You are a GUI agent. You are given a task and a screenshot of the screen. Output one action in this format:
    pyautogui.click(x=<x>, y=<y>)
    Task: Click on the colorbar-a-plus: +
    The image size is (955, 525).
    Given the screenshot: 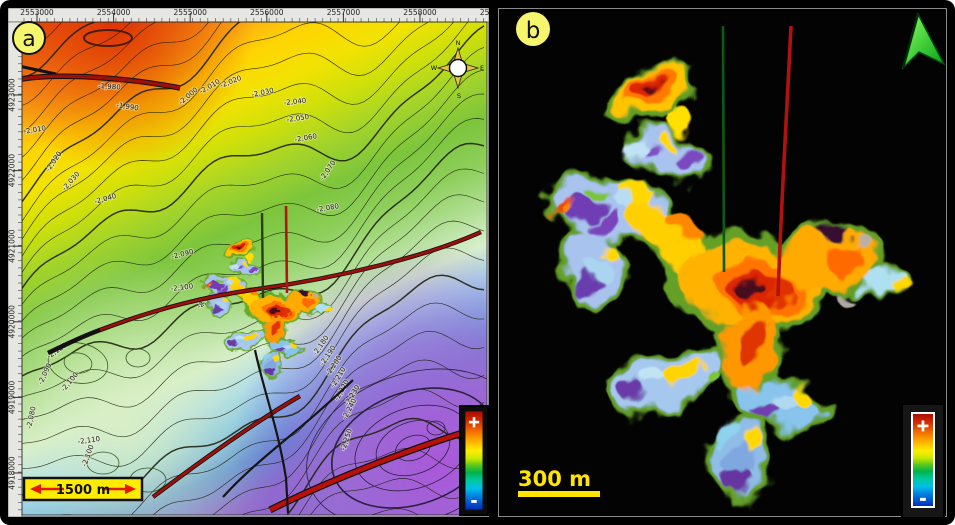 What is the action you would take?
    pyautogui.click(x=474, y=422)
    